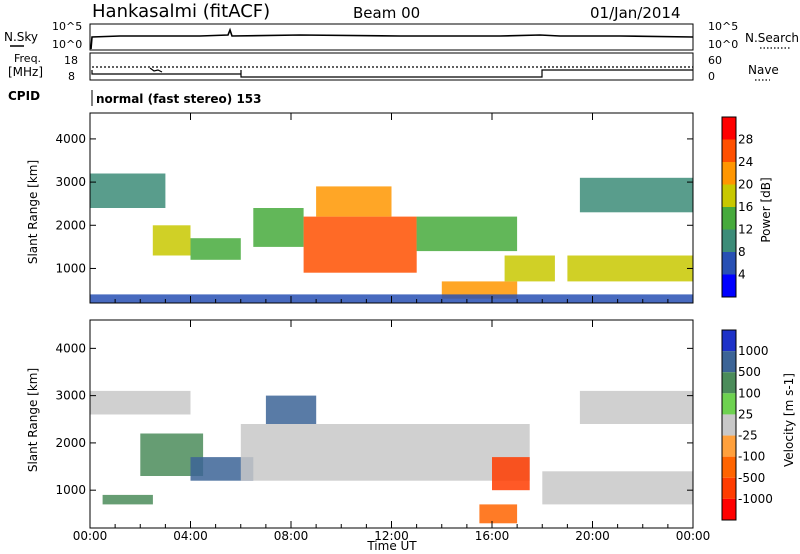 Image resolution: width=800 pixels, height=554 pixels. Describe the element at coordinates (386, 13) in the screenshot. I see `beam-title: Beam 00` at that location.